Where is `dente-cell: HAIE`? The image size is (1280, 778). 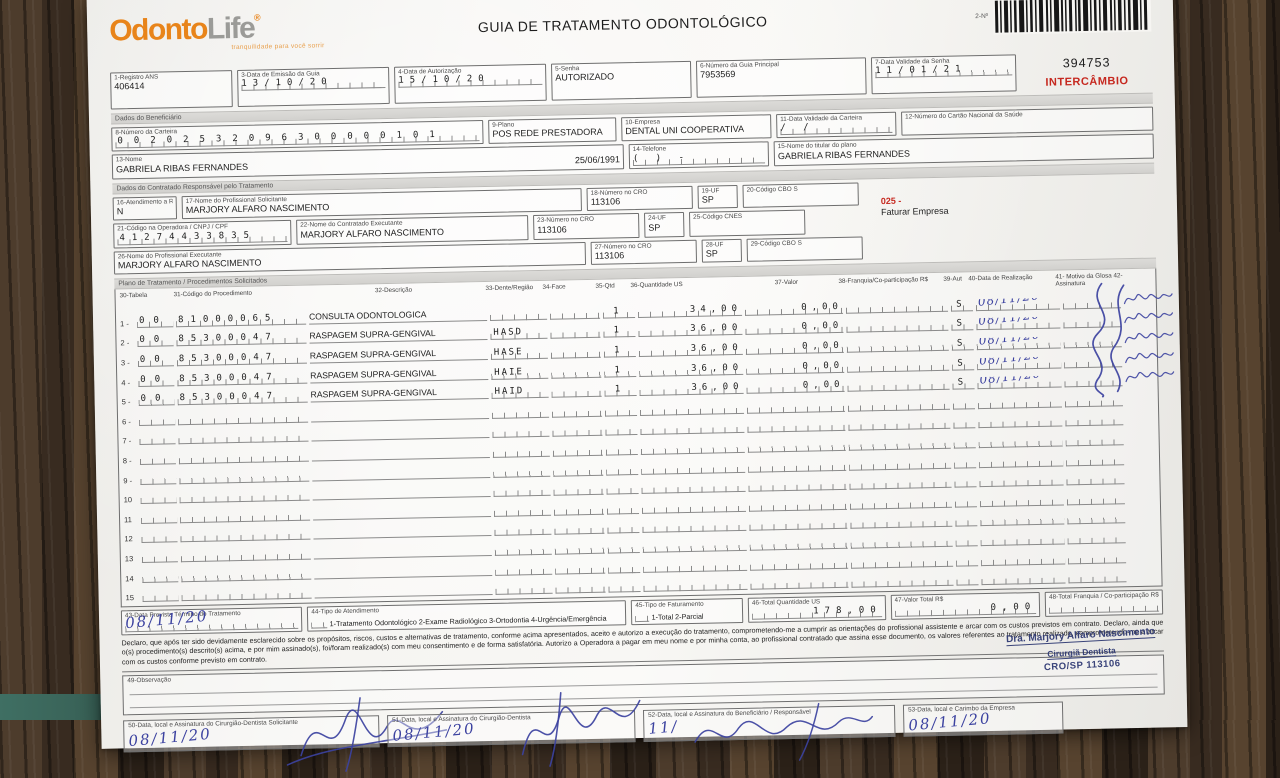 dente-cell: HAIE is located at coordinates (520, 373).